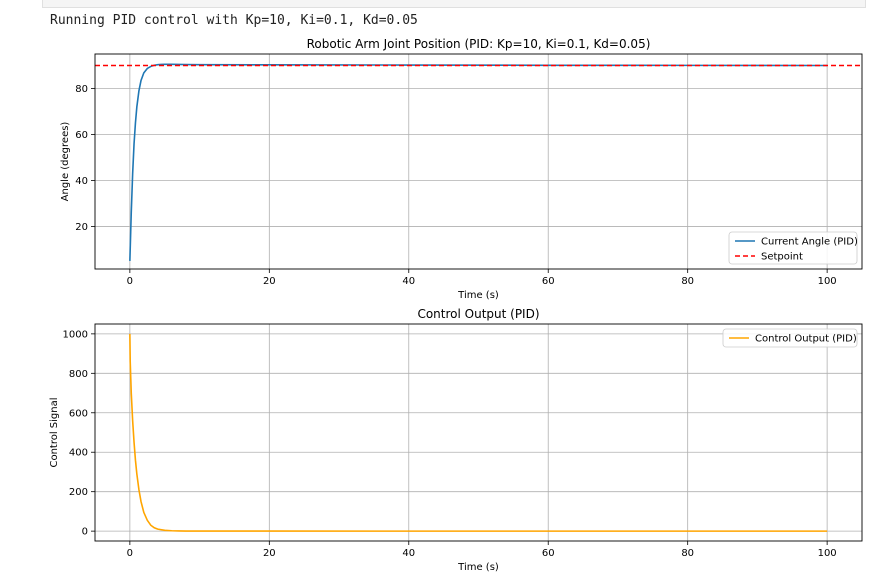 This screenshot has width=881, height=581. I want to click on chart1-legend-label: Setpoint, so click(782, 257).